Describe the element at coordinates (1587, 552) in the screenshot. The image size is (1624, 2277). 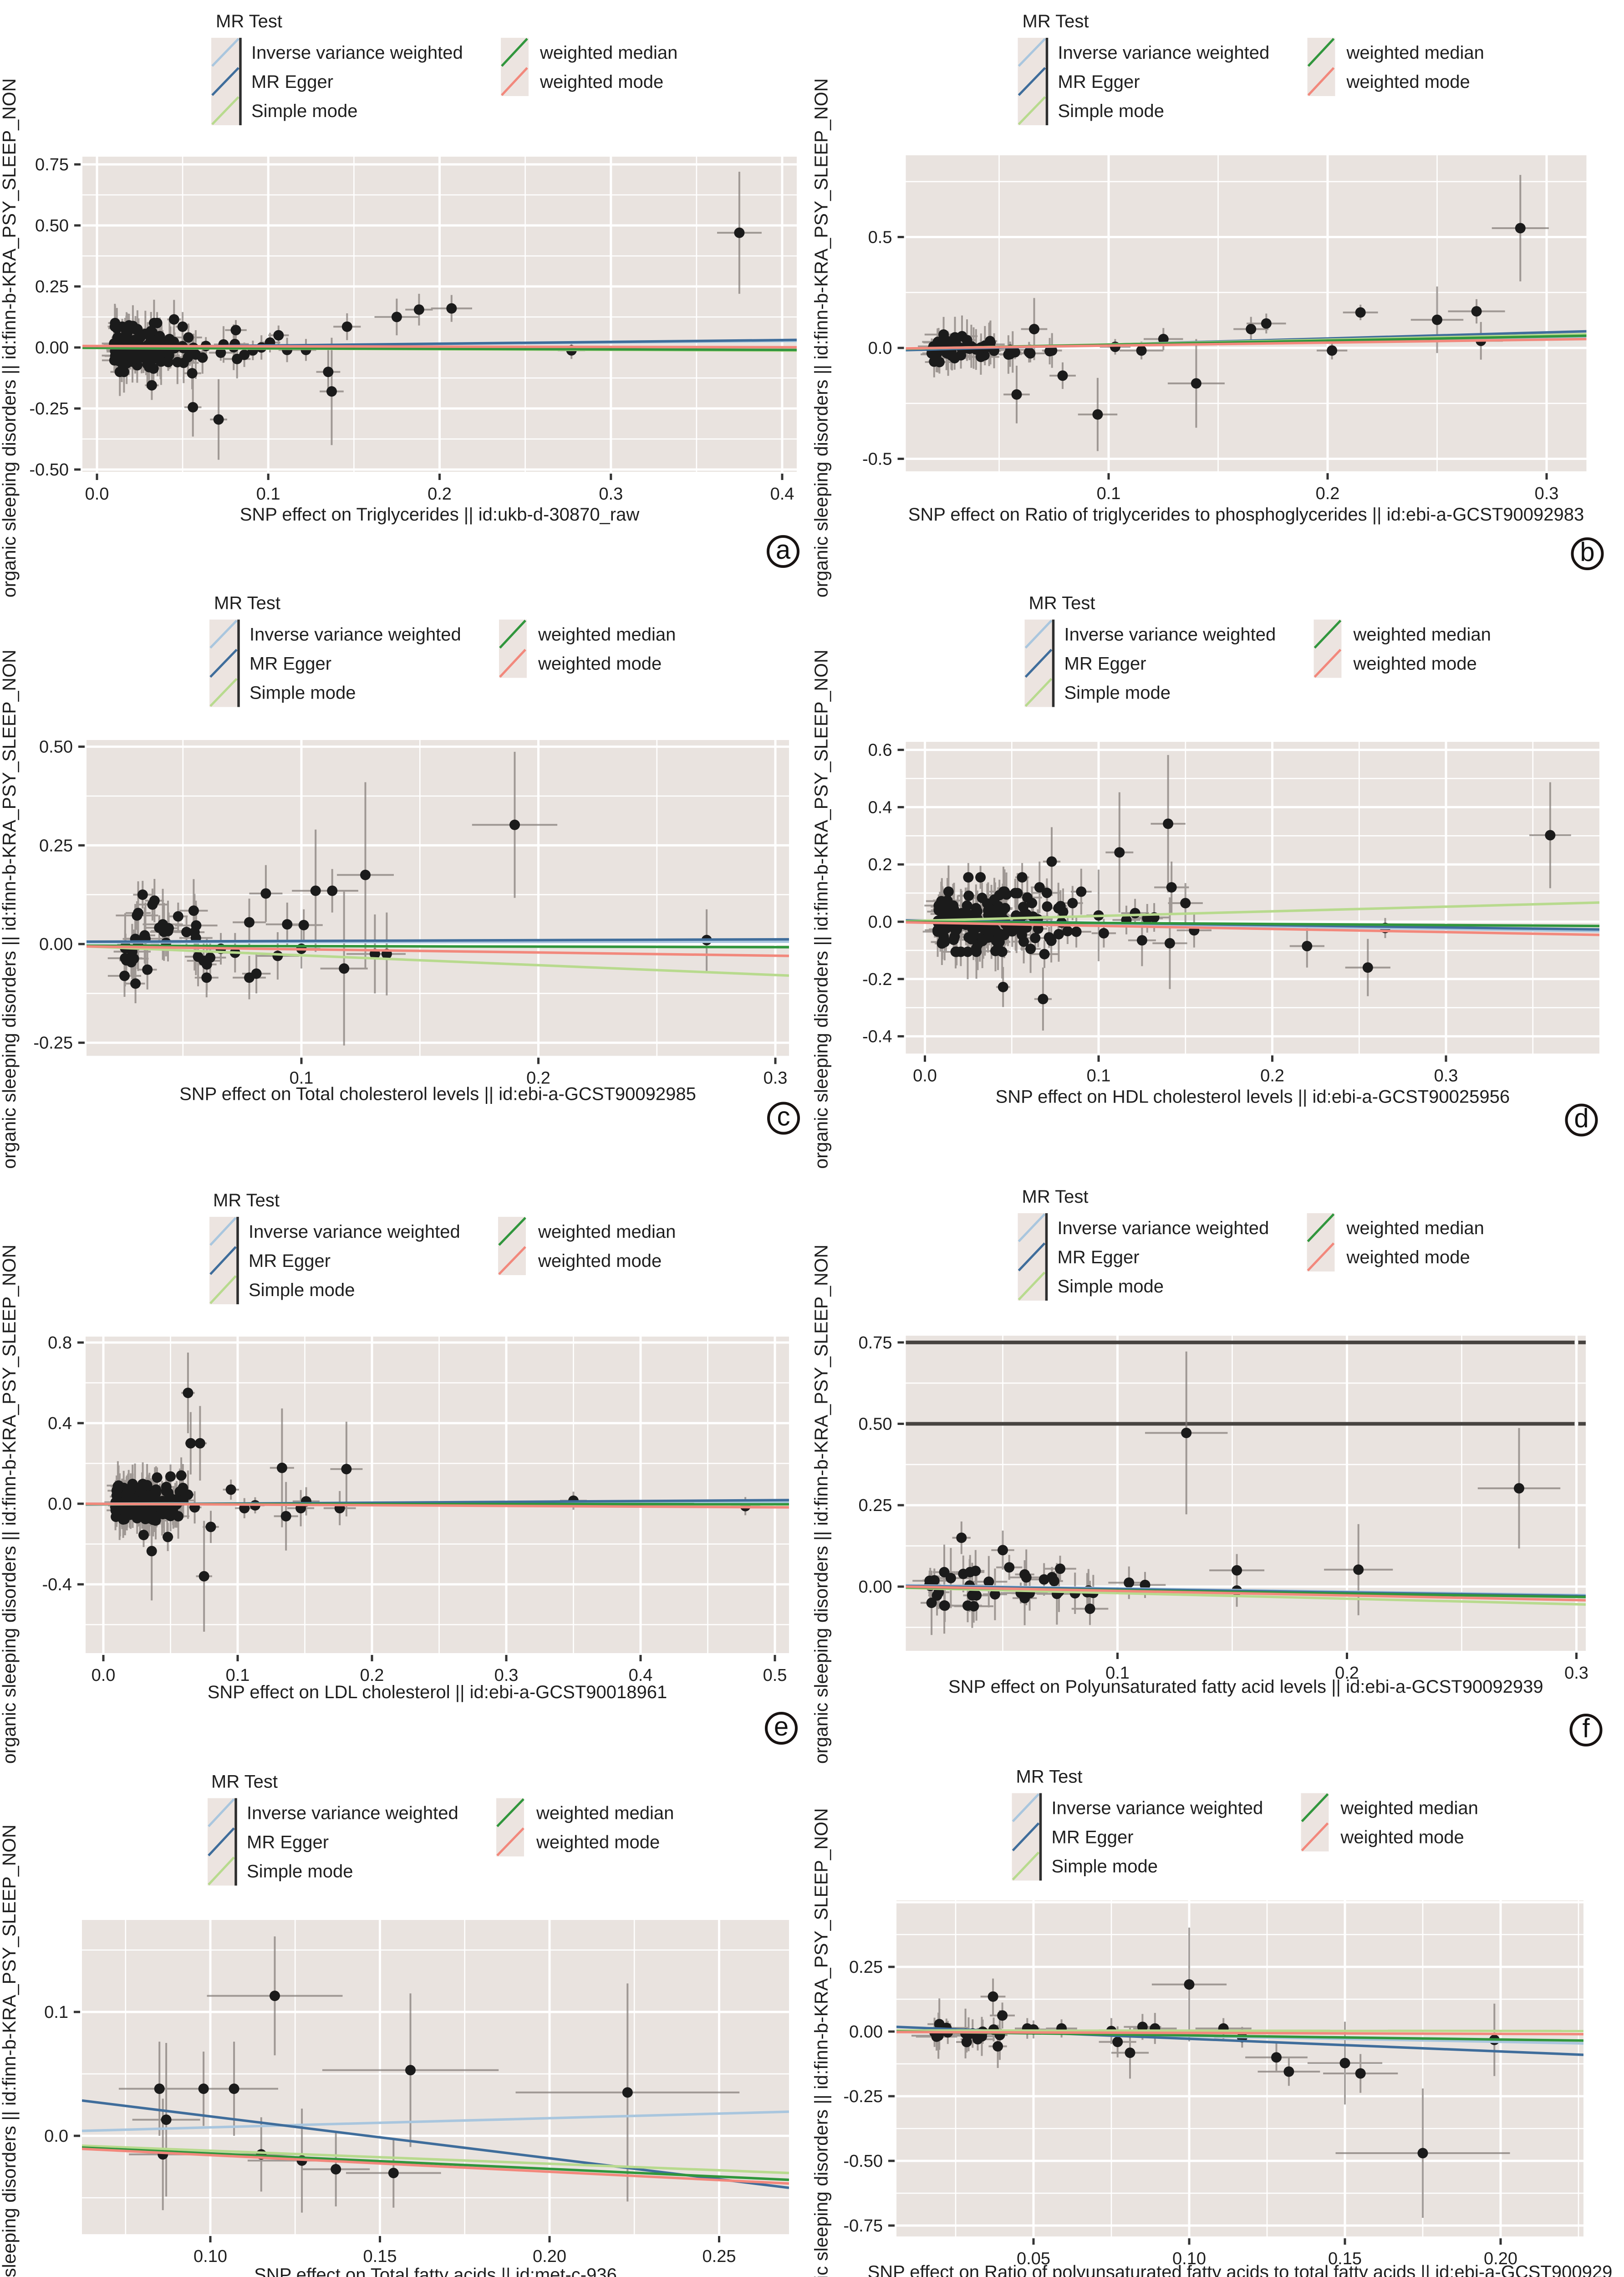
I see `svg-text: b` at that location.